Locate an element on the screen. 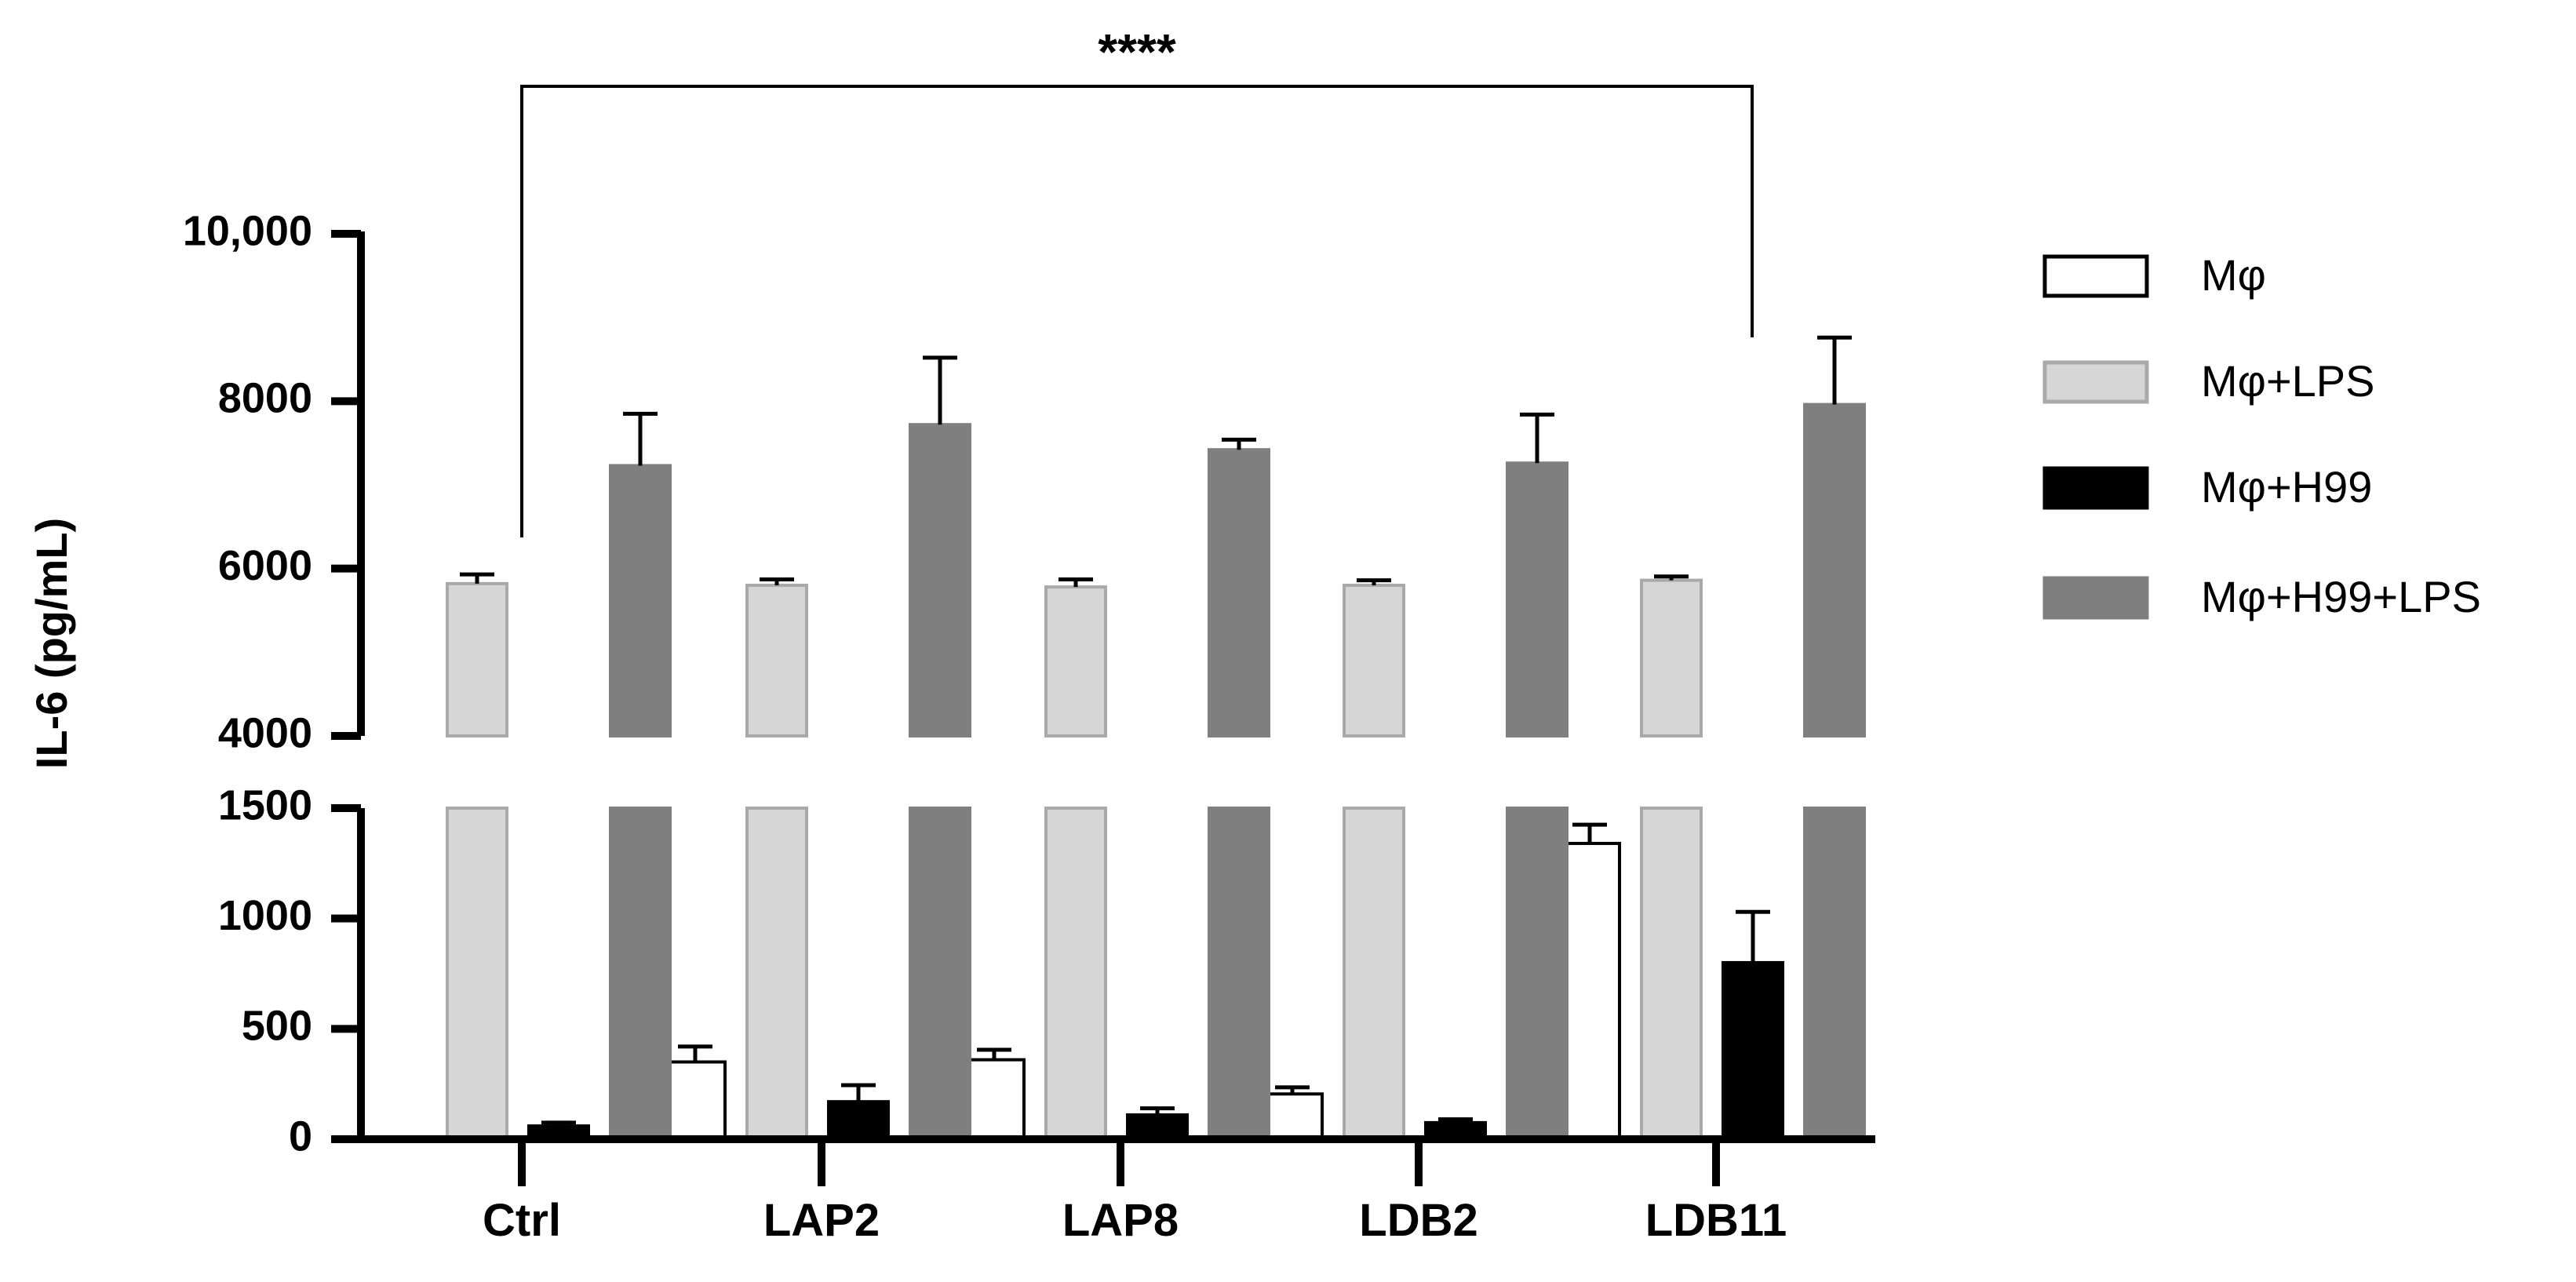  bar-ldb2-s4-lower is located at coordinates (1537, 974).